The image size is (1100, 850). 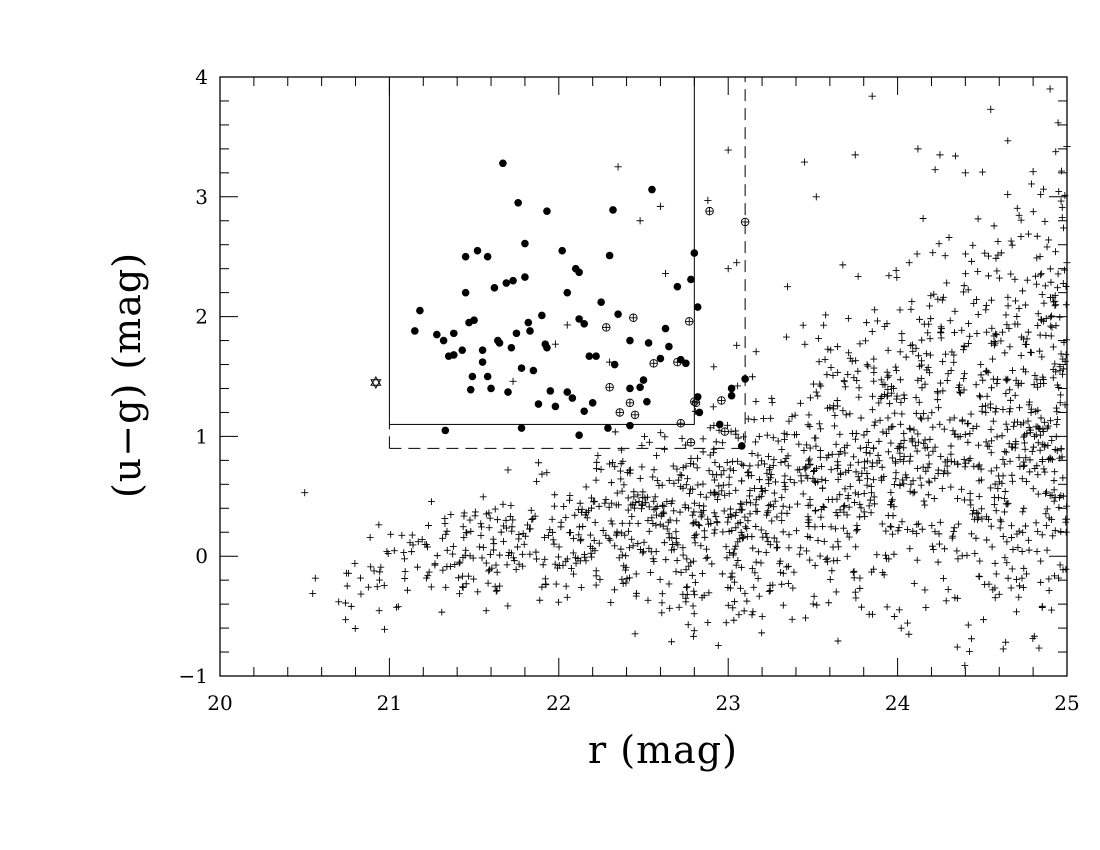 What do you see at coordinates (709, 211) in the screenshot?
I see `circled-plus-cross` at bounding box center [709, 211].